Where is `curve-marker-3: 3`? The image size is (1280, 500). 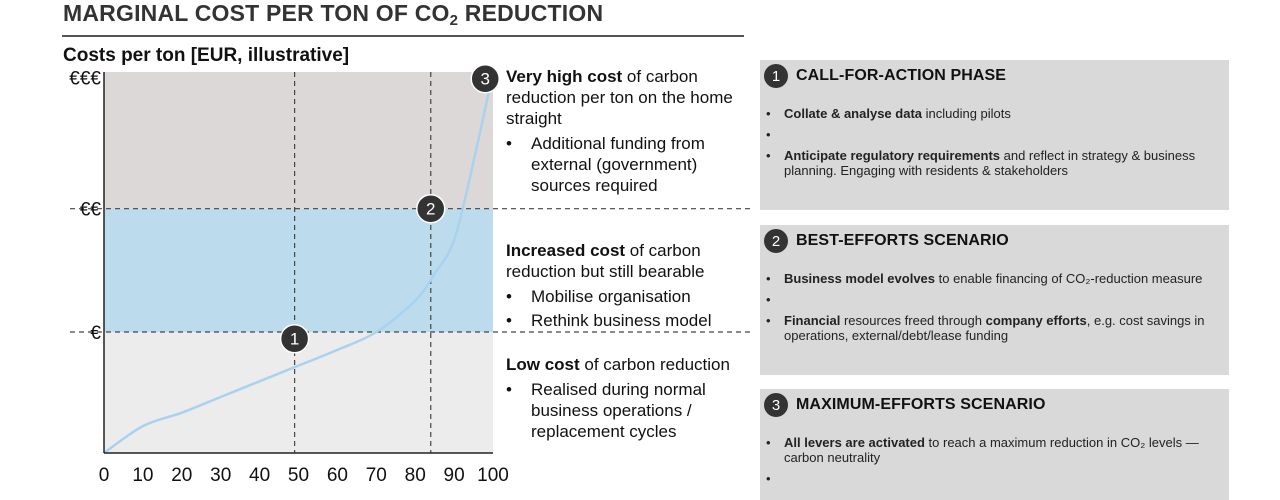
curve-marker-3: 3 is located at coordinates (485, 78).